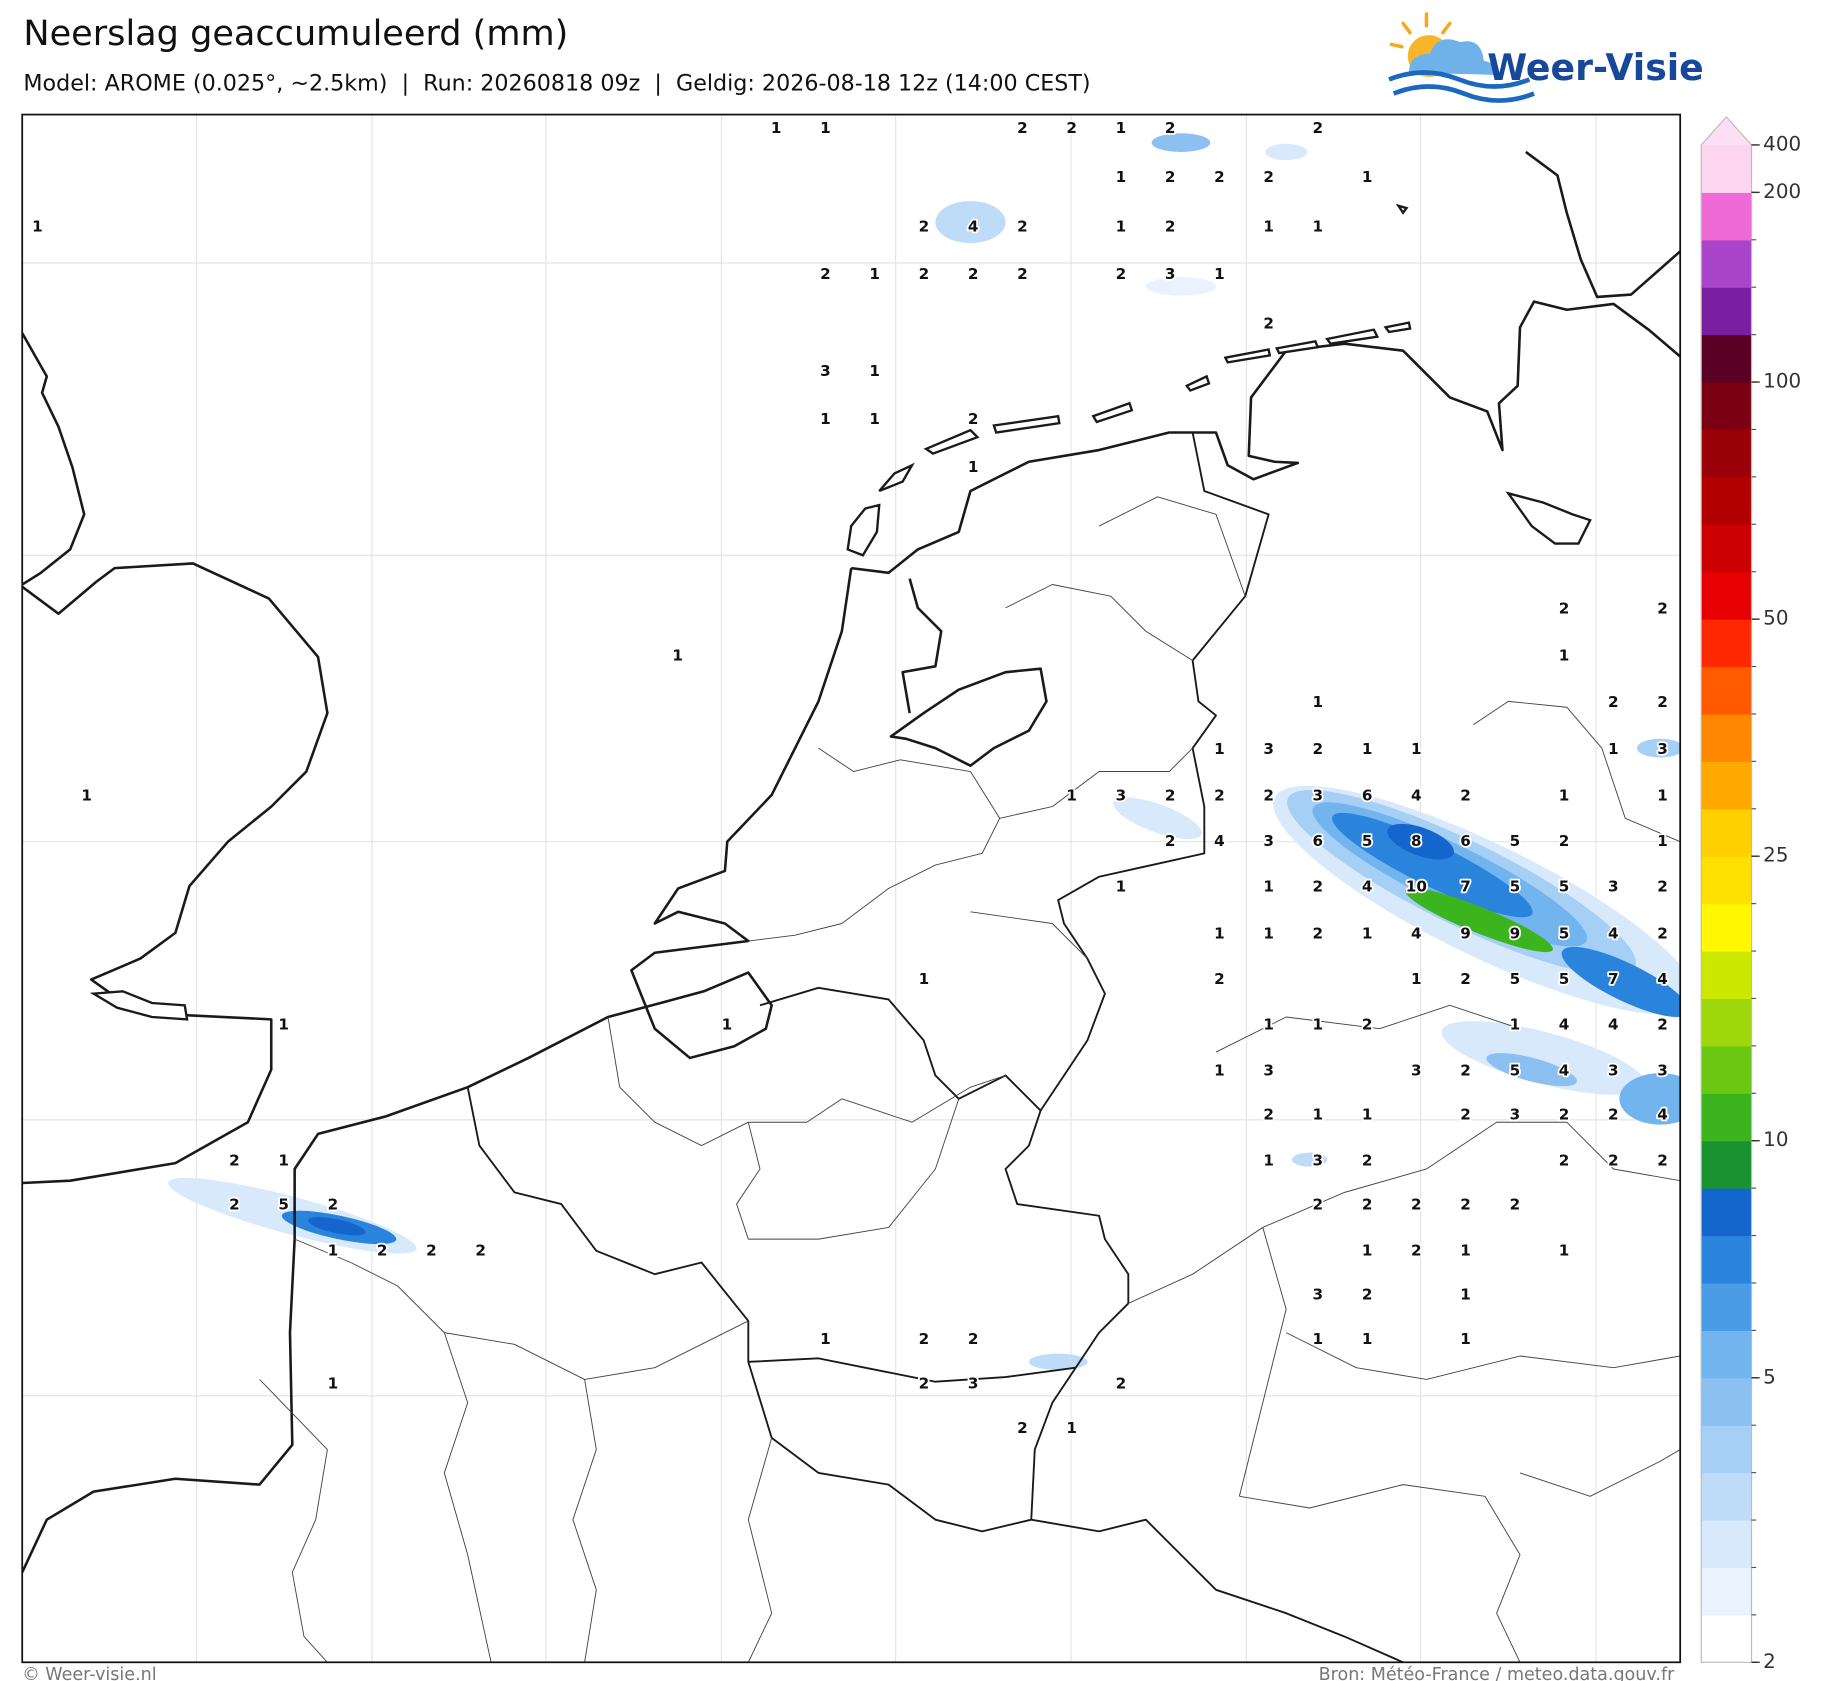  What do you see at coordinates (1782, 381) in the screenshot?
I see `colorbar-tick-label: 100` at bounding box center [1782, 381].